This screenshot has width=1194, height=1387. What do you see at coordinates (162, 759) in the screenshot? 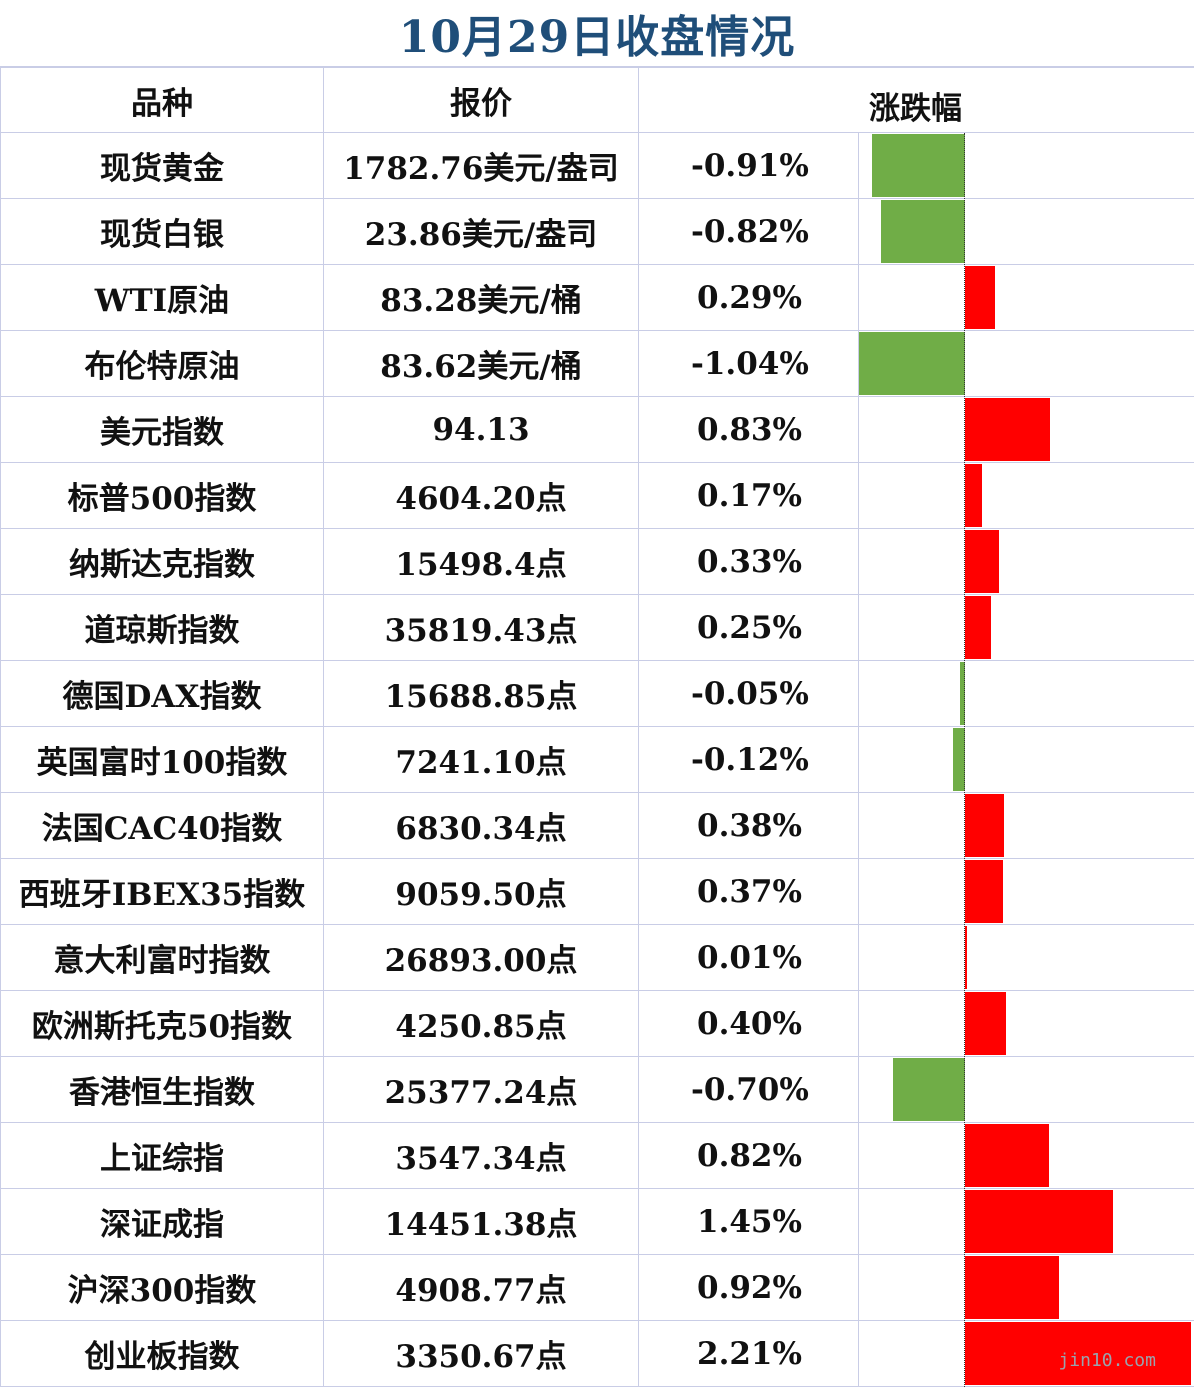
I see `row-name: 英国富时100指数` at bounding box center [162, 759].